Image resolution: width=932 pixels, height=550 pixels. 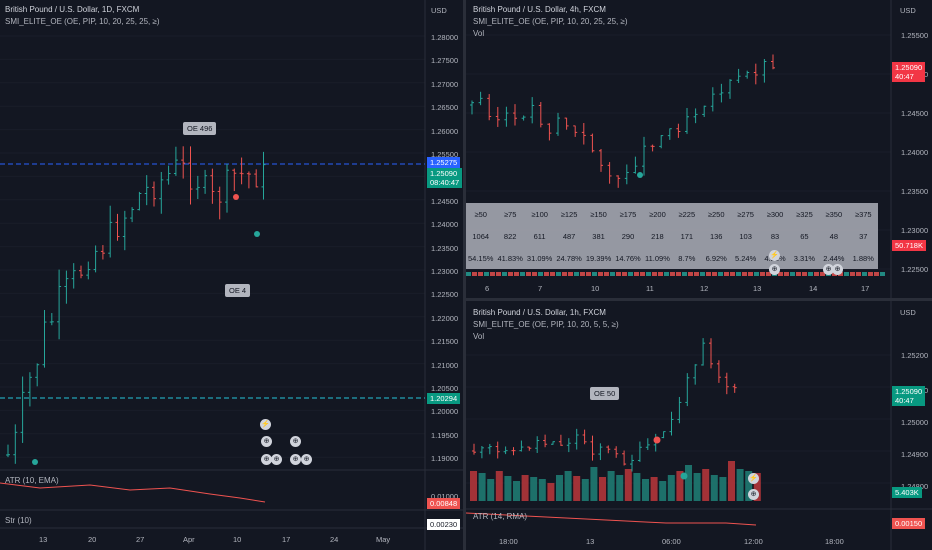 I want to click on time-axis-tick: 6, so click(x=487, y=288).